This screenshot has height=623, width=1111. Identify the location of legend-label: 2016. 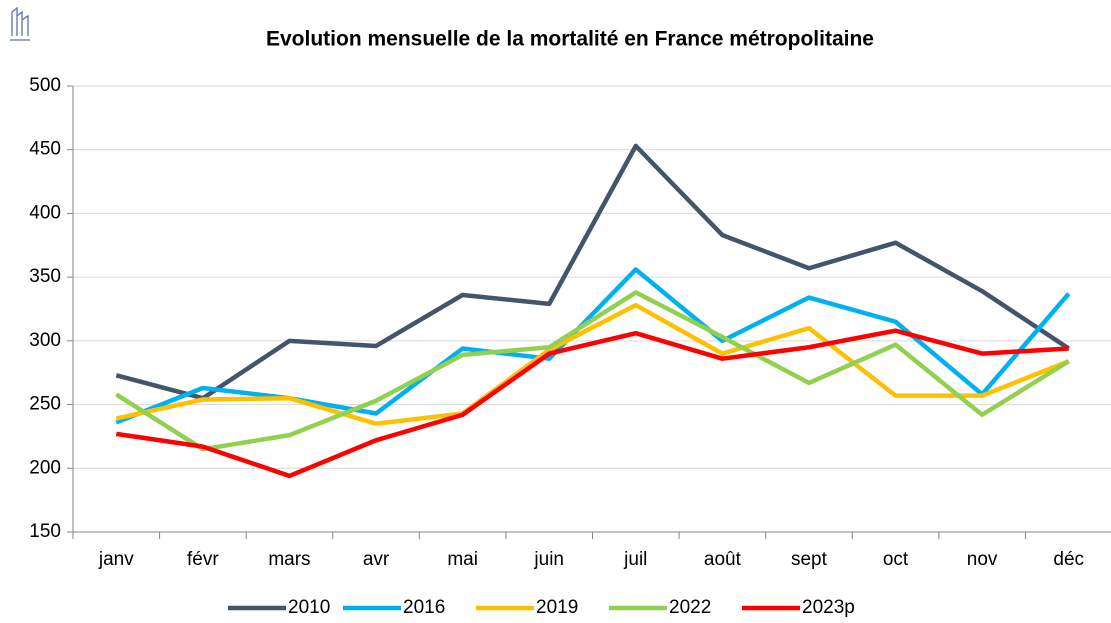
(424, 607).